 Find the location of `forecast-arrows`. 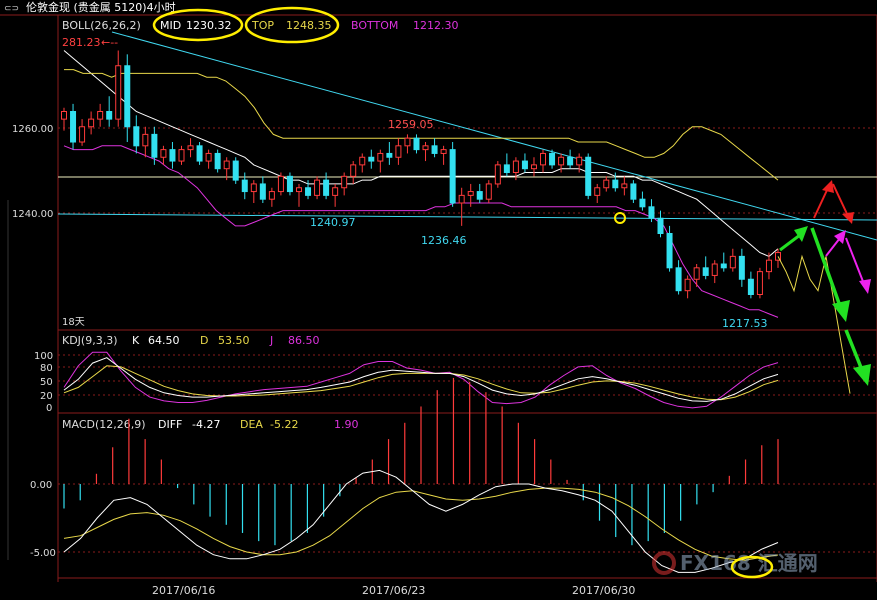

forecast-arrows is located at coordinates (825, 283).